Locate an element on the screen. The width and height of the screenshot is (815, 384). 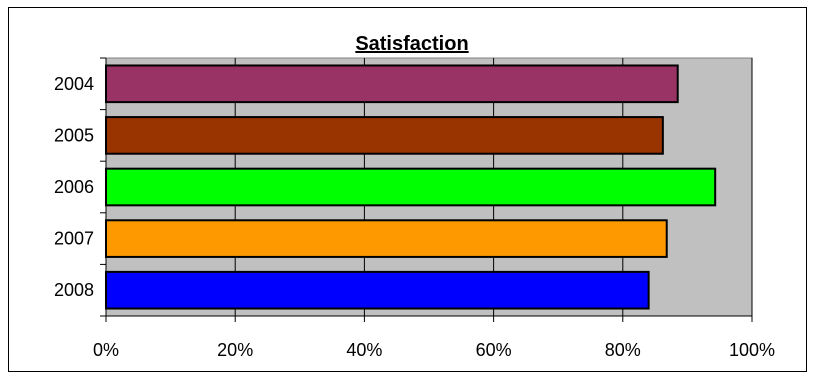
bar-2007 is located at coordinates (386, 238).